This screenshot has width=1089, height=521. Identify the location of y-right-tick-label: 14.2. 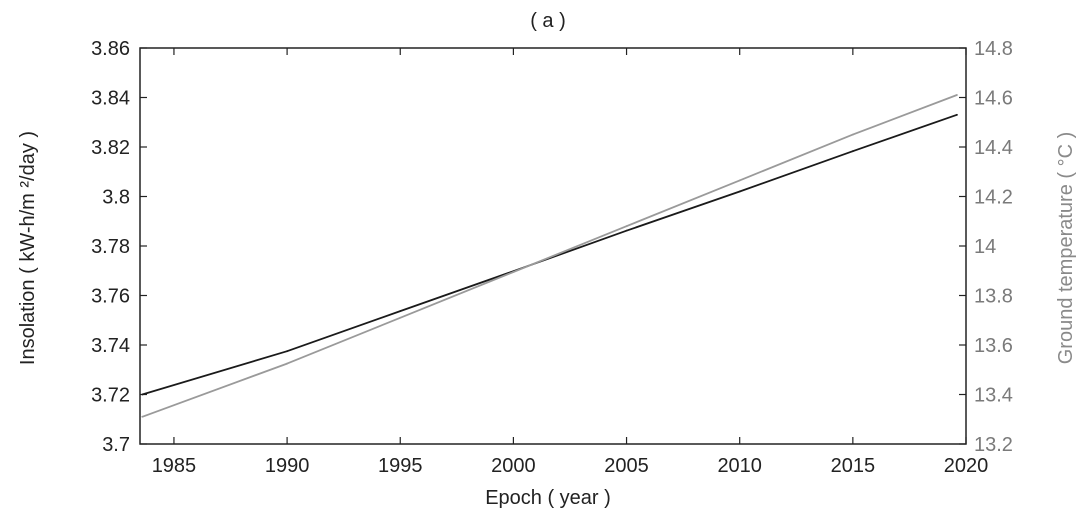
(993, 198).